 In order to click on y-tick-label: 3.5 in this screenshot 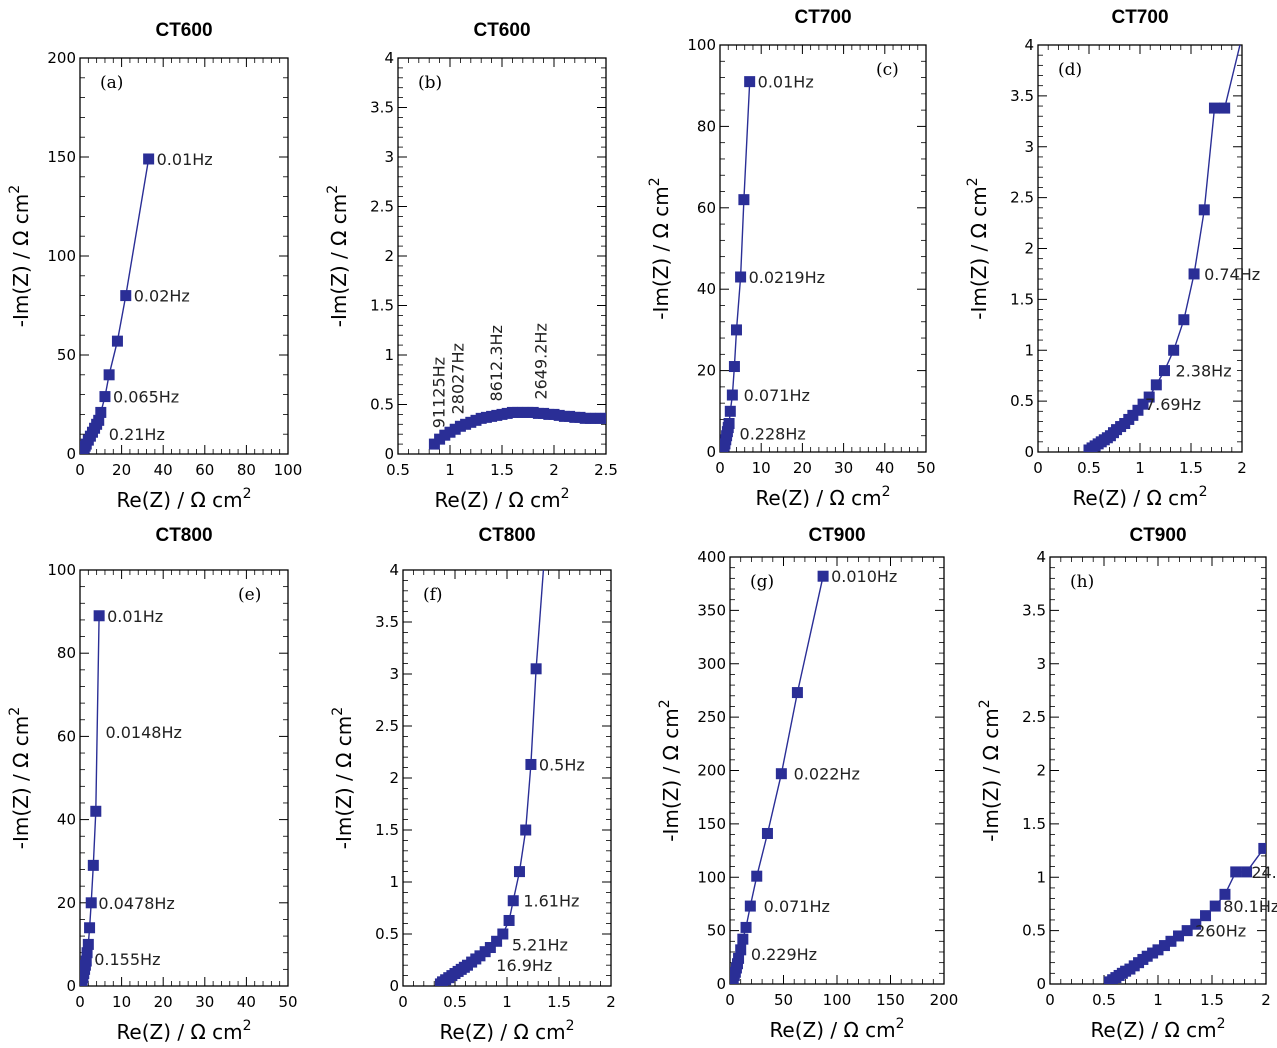, I will do `click(382, 108)`.